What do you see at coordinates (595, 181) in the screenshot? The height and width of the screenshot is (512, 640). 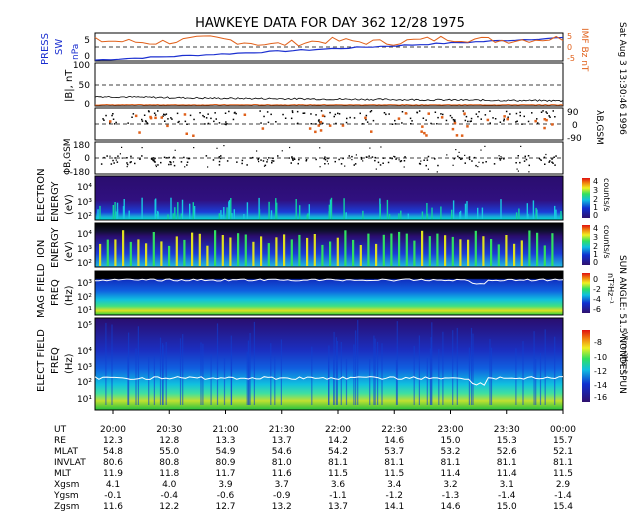 I see `electron-cb-4: 4` at bounding box center [595, 181].